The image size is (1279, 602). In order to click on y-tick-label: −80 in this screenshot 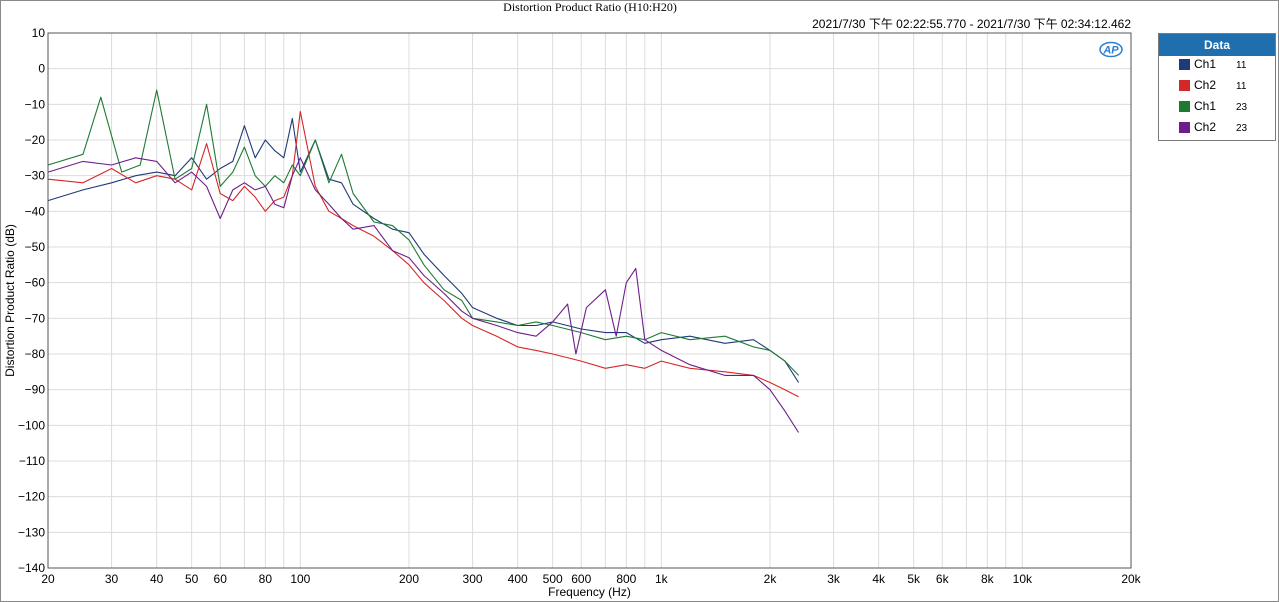, I will do `click(35, 354)`.